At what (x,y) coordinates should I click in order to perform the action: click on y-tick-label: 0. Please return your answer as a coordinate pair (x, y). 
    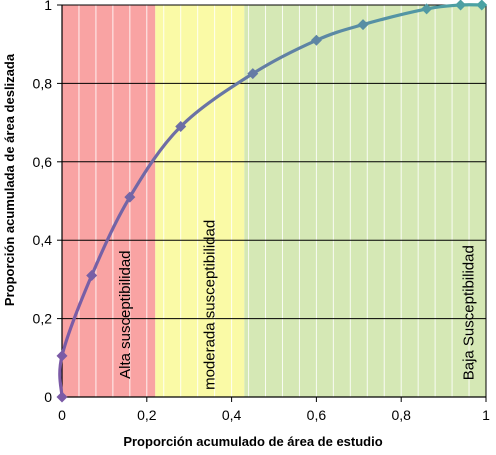
    Looking at the image, I should click on (48, 397).